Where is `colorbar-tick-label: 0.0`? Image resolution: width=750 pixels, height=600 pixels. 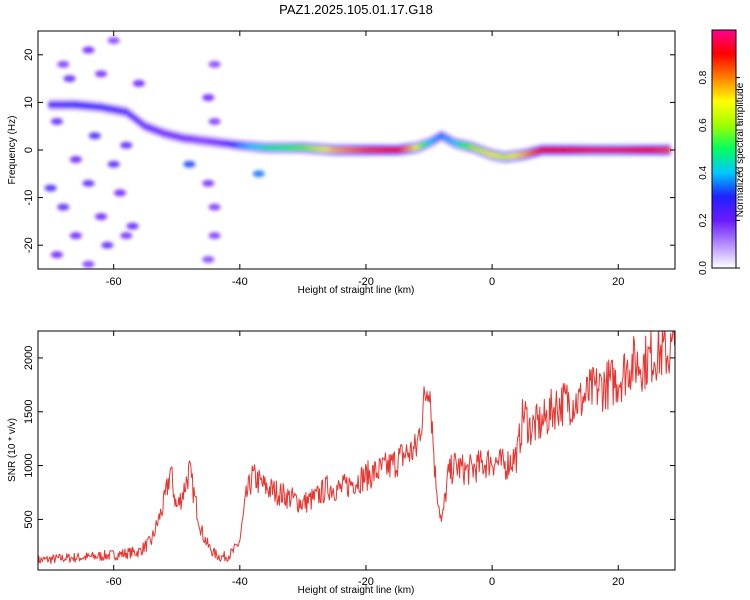 colorbar-tick-label: 0.0 is located at coordinates (703, 268).